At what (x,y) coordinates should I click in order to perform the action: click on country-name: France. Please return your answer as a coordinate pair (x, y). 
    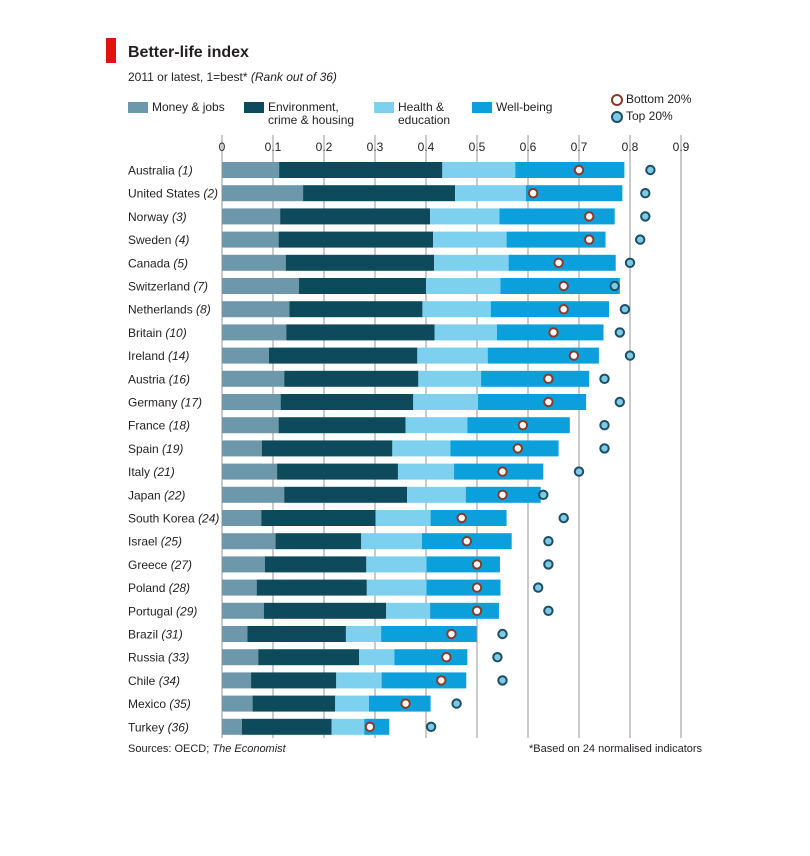
    Looking at the image, I should click on (148, 426).